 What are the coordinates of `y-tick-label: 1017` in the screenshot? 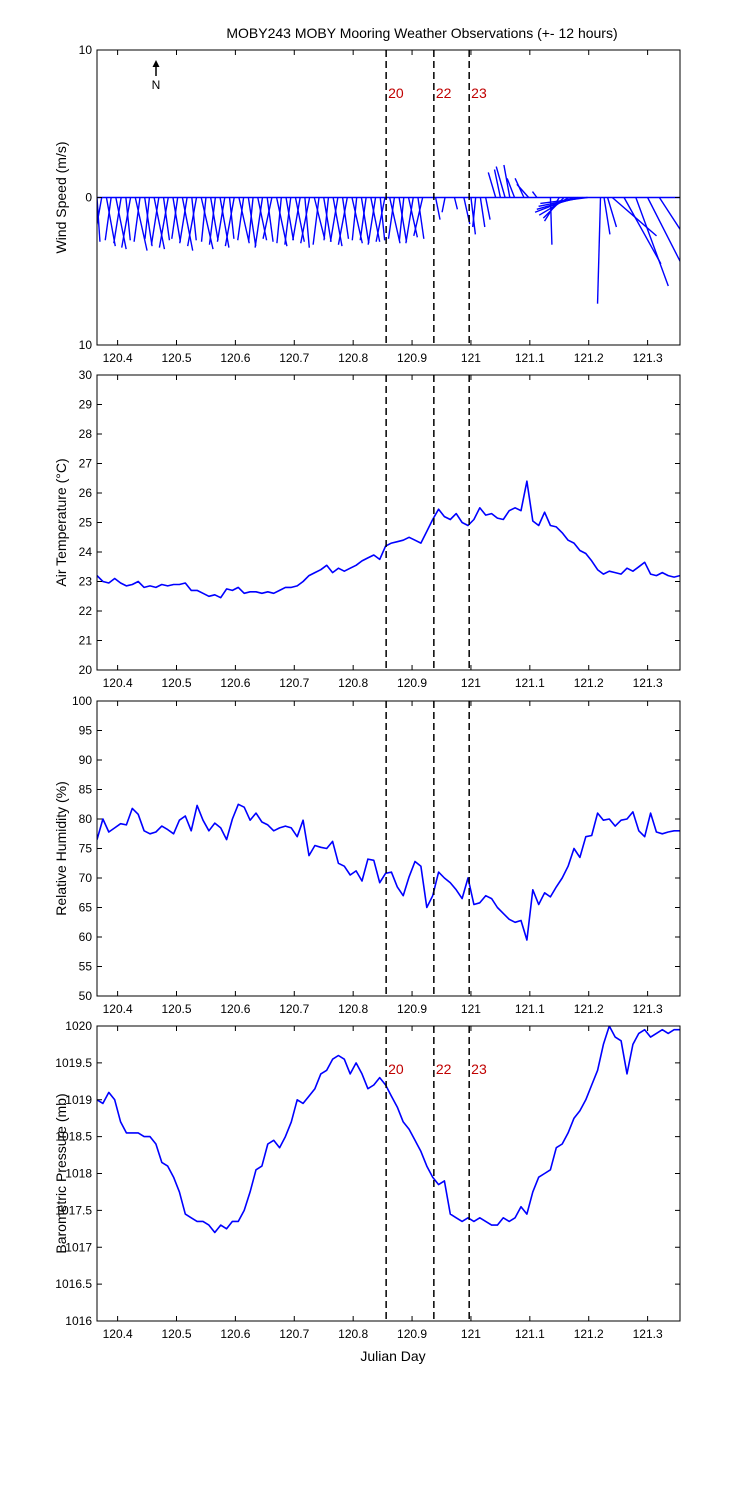 It's located at (78, 1247).